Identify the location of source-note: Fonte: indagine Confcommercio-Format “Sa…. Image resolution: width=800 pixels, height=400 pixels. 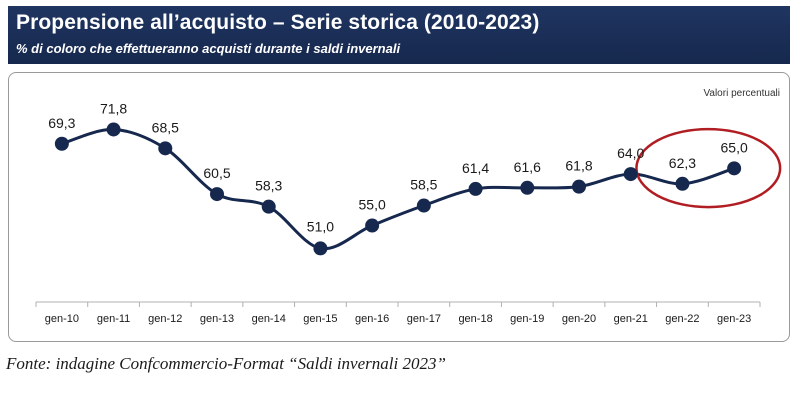
(226, 363).